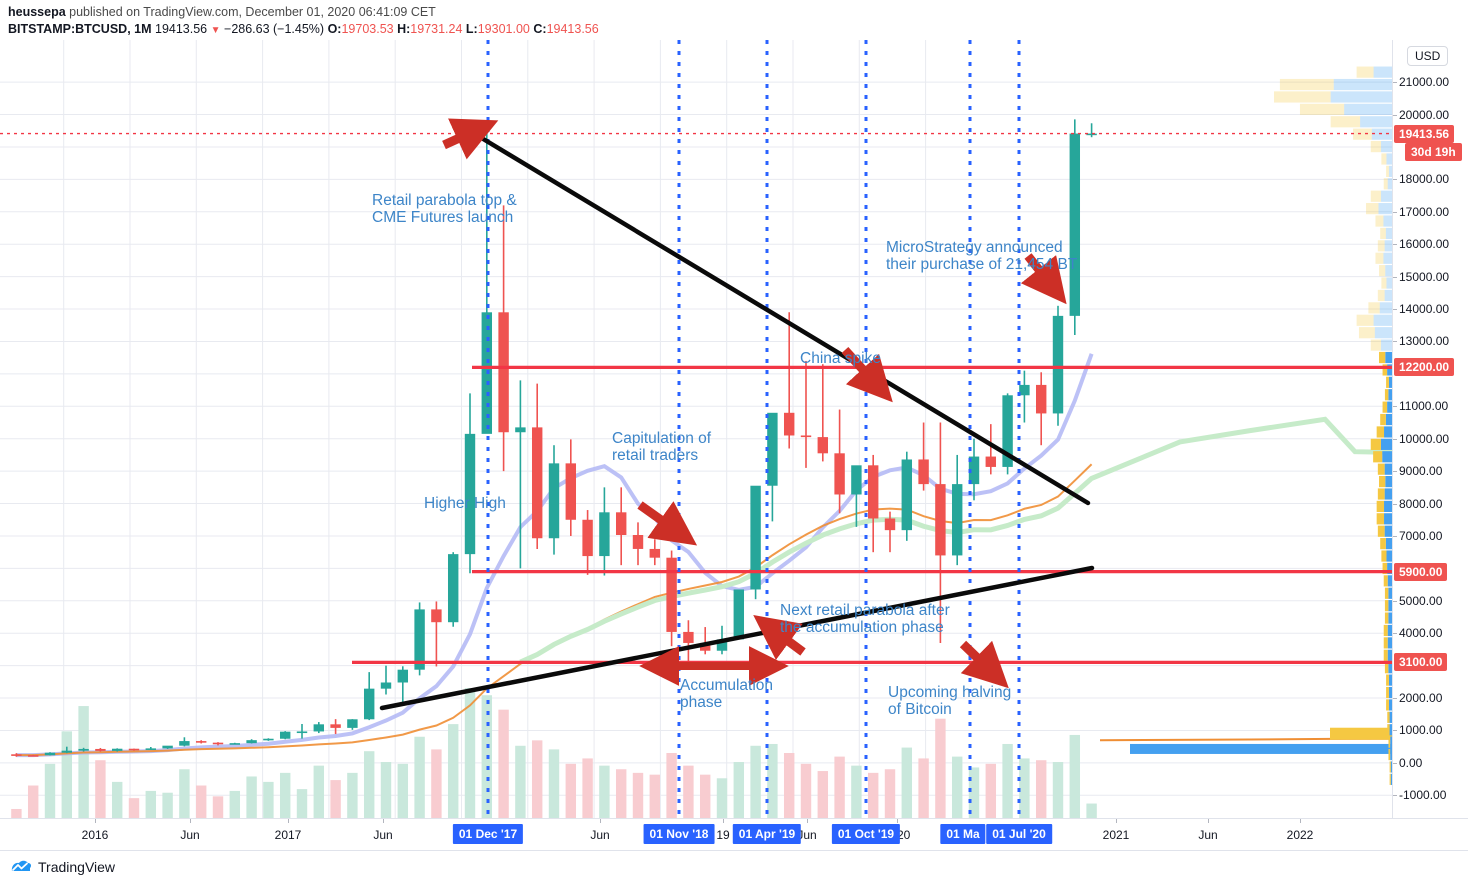 The height and width of the screenshot is (883, 1468). I want to click on time-marker-label: 01 Jul '20, so click(1019, 834).